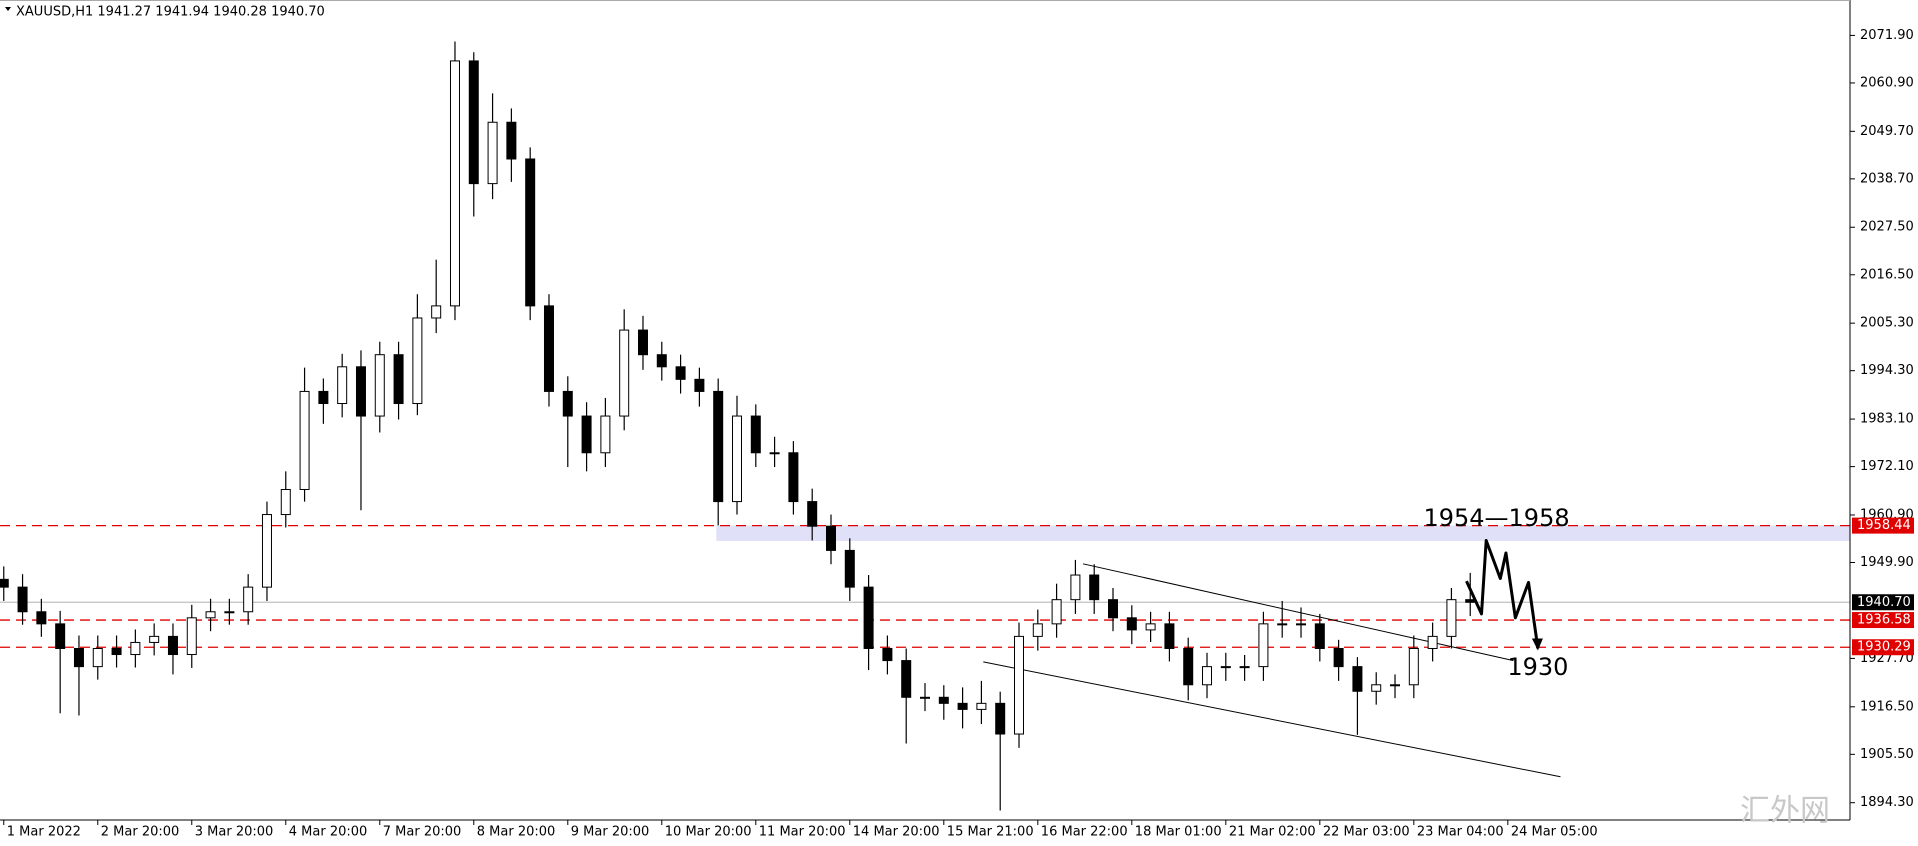 The image size is (1918, 846). What do you see at coordinates (1887, 323) in the screenshot?
I see `y-tick-label: 2005.30` at bounding box center [1887, 323].